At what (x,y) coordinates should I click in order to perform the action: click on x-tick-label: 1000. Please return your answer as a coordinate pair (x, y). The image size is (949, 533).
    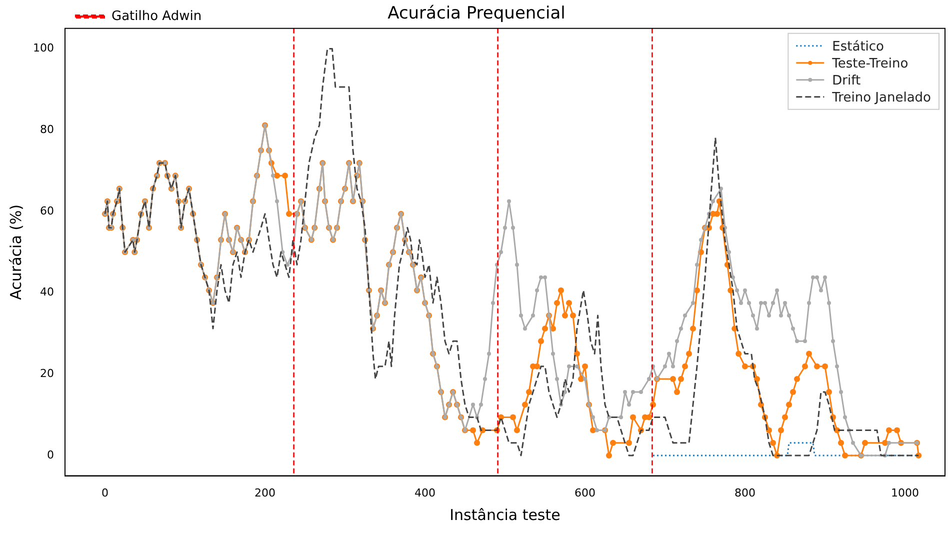
    Looking at the image, I should click on (905, 493).